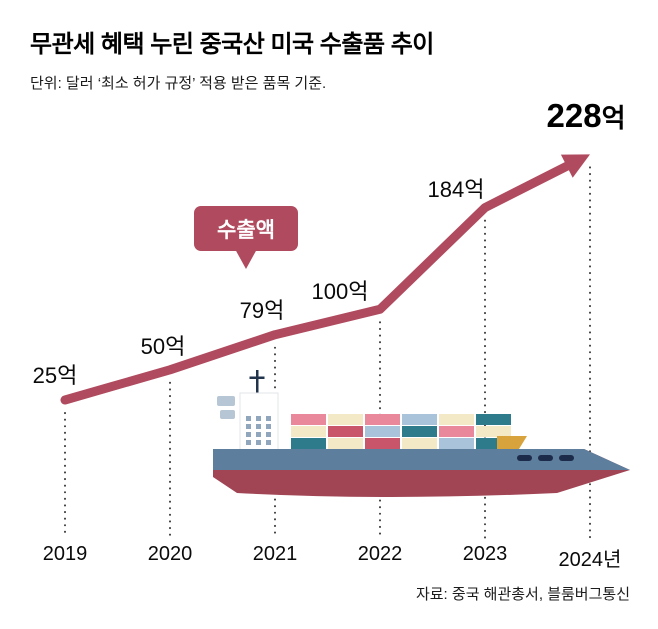 The height and width of the screenshot is (629, 658). What do you see at coordinates (55, 375) in the screenshot?
I see `value-label: 25억` at bounding box center [55, 375].